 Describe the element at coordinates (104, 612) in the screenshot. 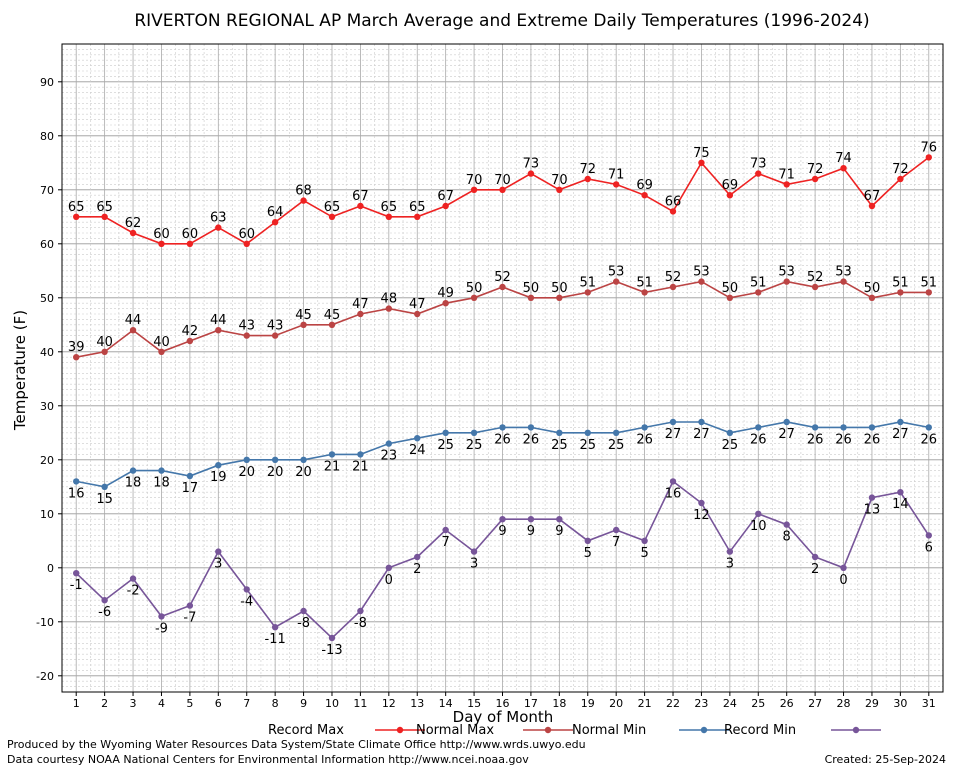

I see `record-min-data-label: -6` at that location.